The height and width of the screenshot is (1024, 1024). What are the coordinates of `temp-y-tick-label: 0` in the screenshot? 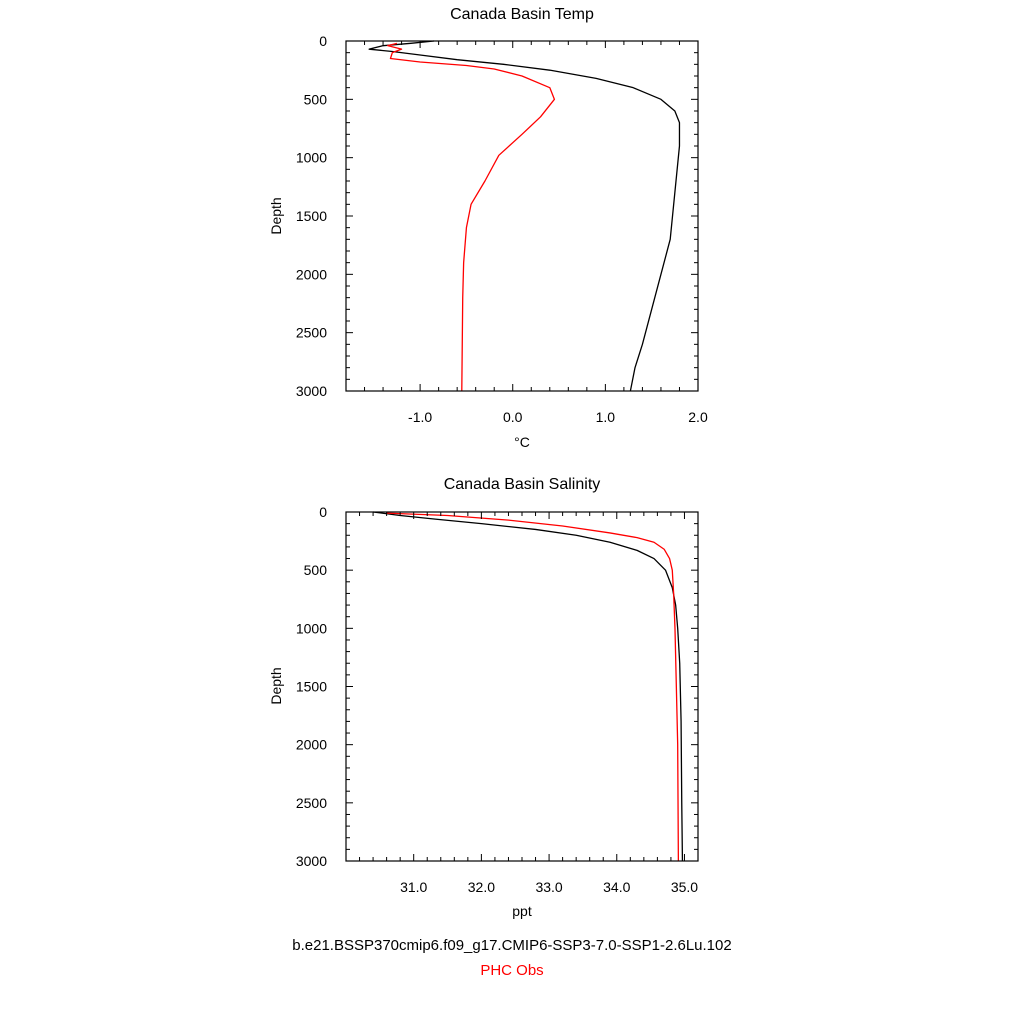 It's located at (323, 41).